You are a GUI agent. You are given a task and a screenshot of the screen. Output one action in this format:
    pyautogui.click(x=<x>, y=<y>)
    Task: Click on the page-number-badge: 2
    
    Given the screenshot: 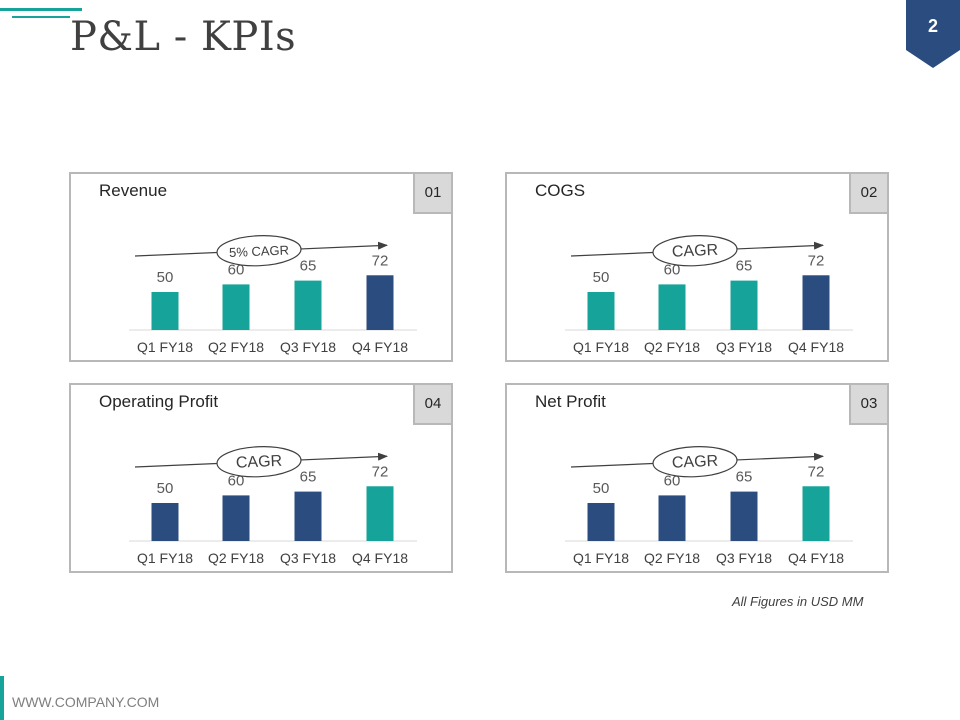 What is the action you would take?
    pyautogui.click(x=933, y=34)
    